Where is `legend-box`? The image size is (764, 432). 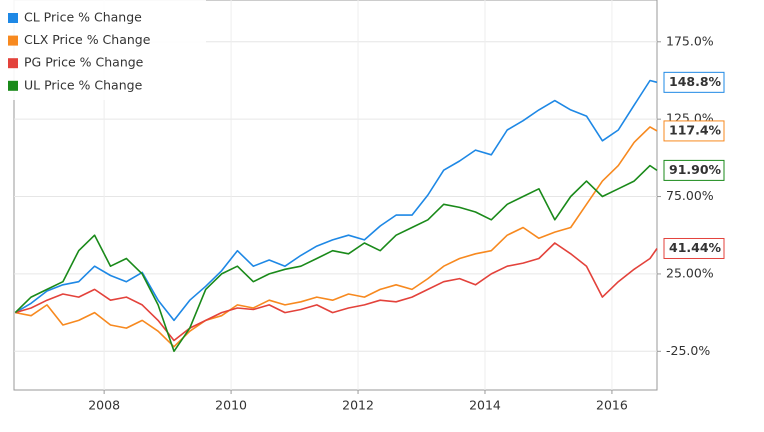 legend-box is located at coordinates (103, 50).